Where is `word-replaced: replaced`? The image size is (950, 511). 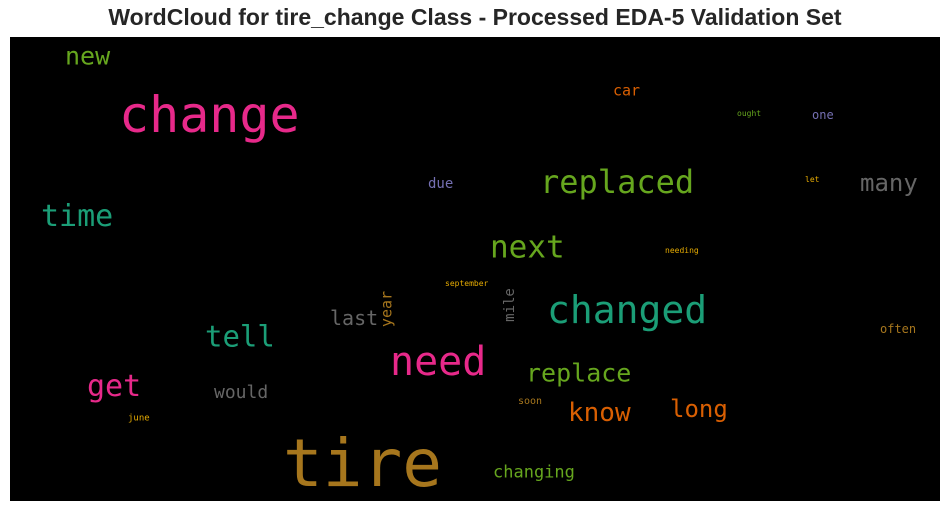
word-replaced: replaced is located at coordinates (617, 182).